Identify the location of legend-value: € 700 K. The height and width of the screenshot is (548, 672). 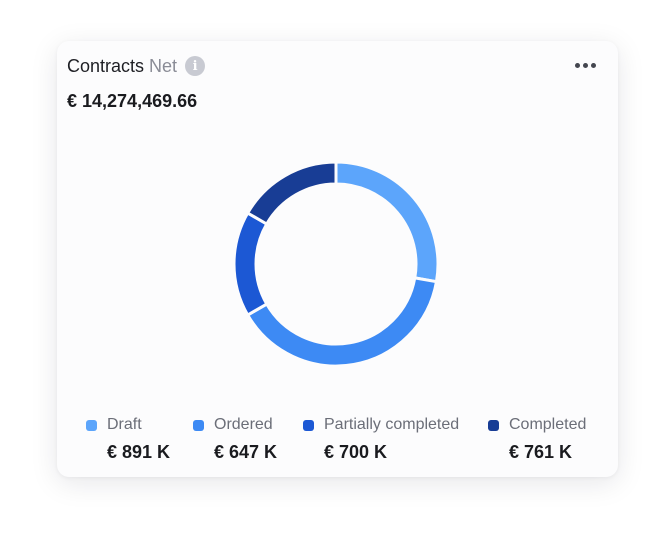
(356, 452).